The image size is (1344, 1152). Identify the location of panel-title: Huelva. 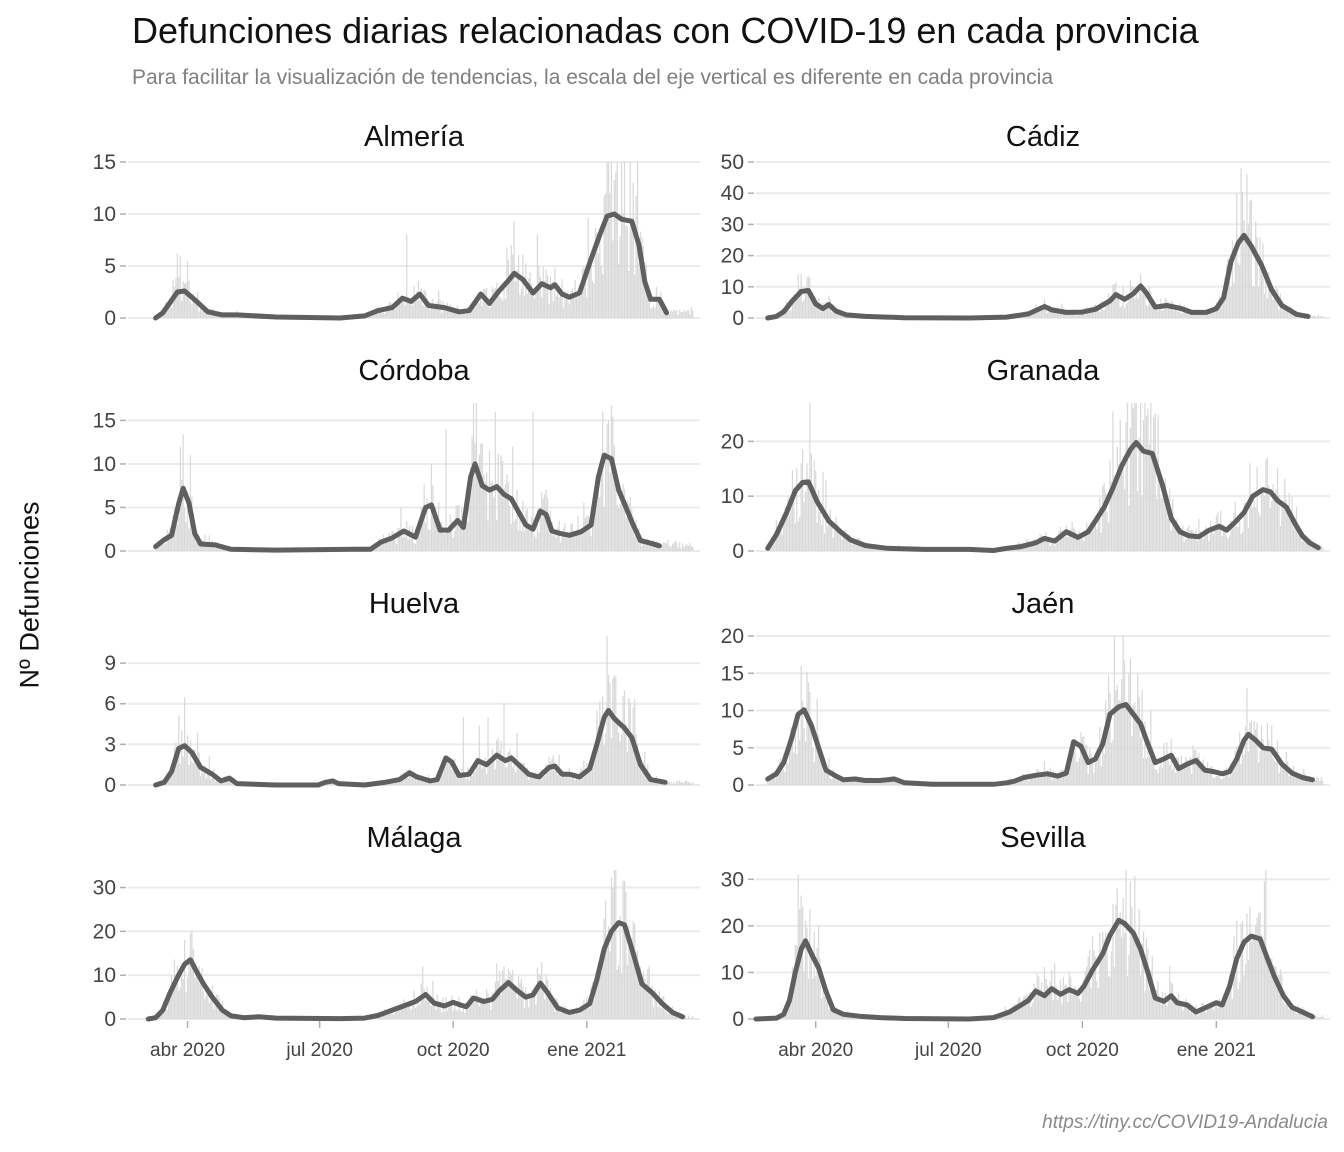
(414, 604).